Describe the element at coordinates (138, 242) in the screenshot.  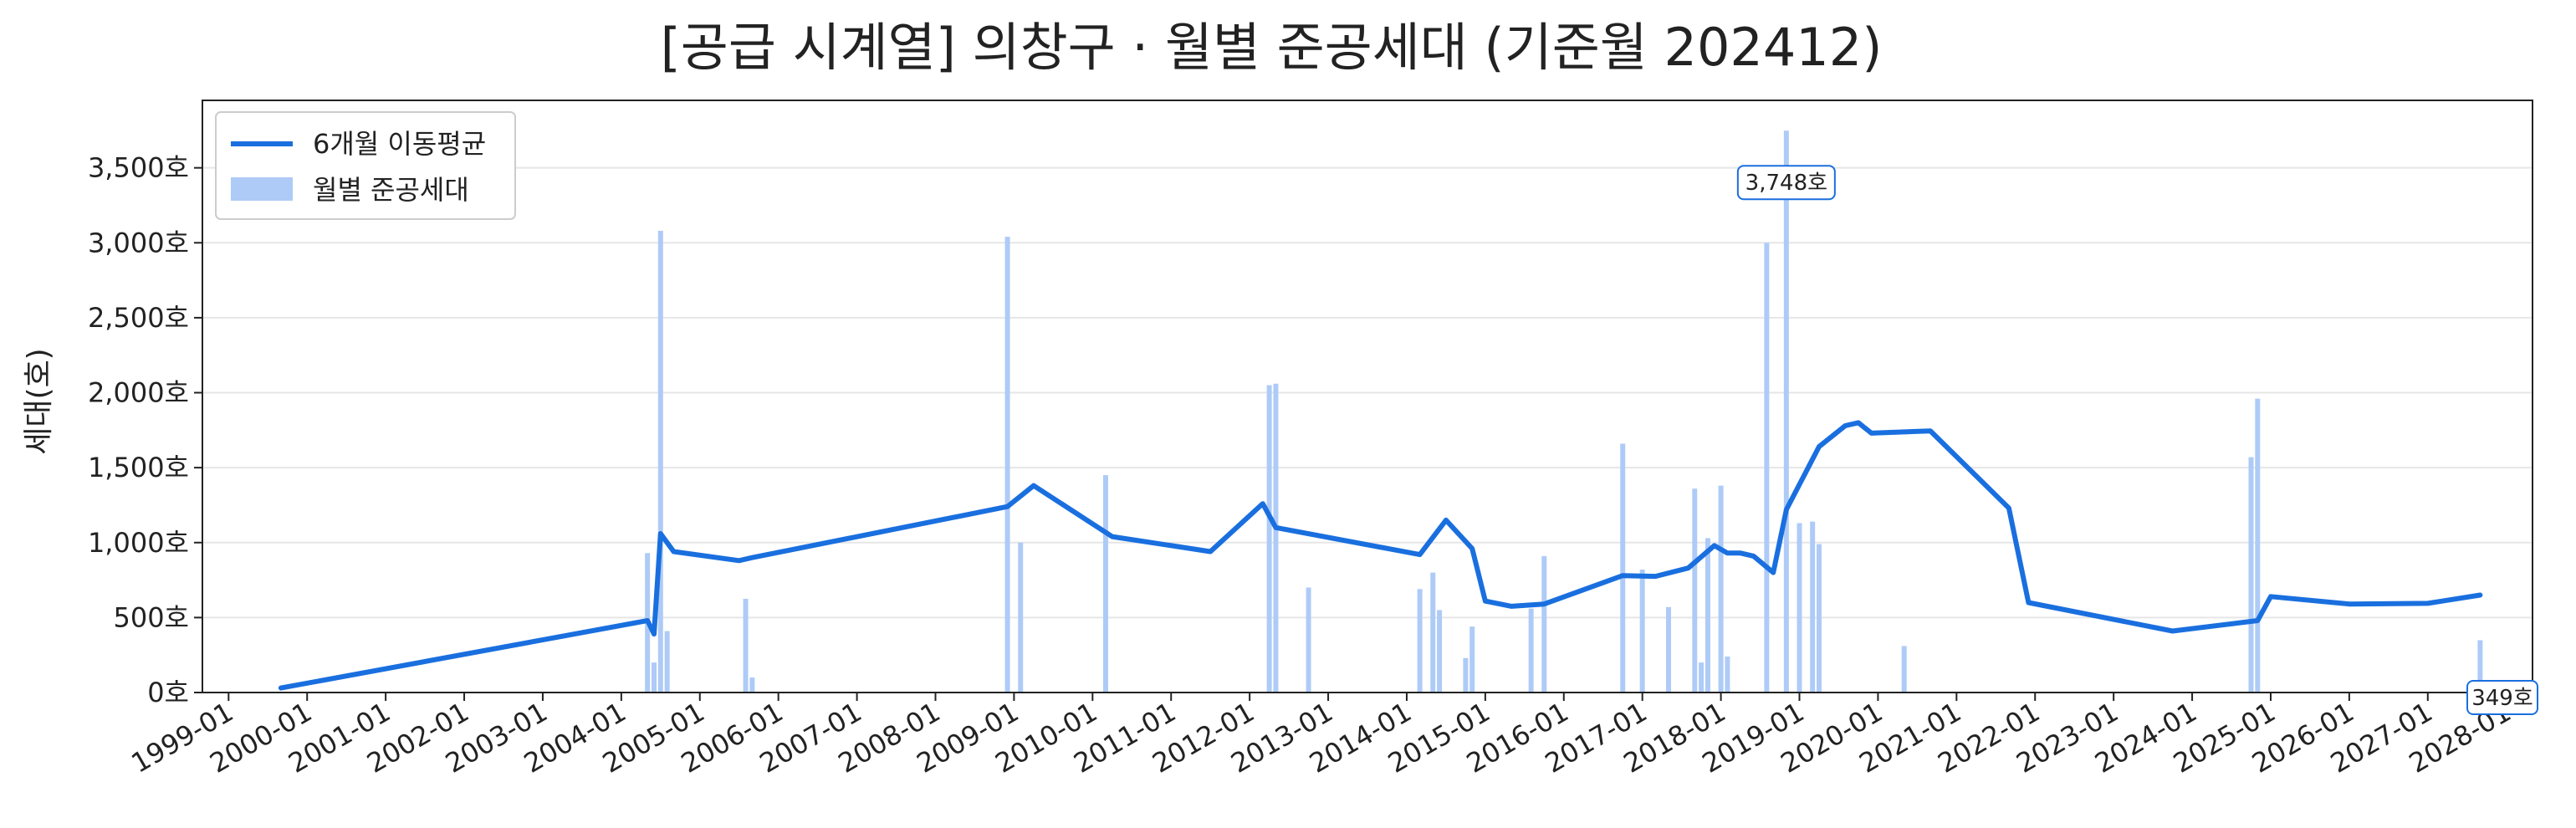
I see `y-tick-label: 3,000호` at that location.